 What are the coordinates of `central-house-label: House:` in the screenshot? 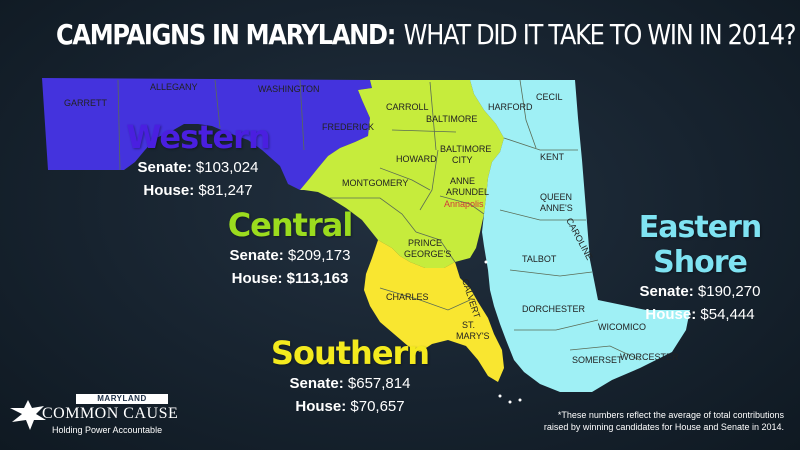 It's located at (257, 278).